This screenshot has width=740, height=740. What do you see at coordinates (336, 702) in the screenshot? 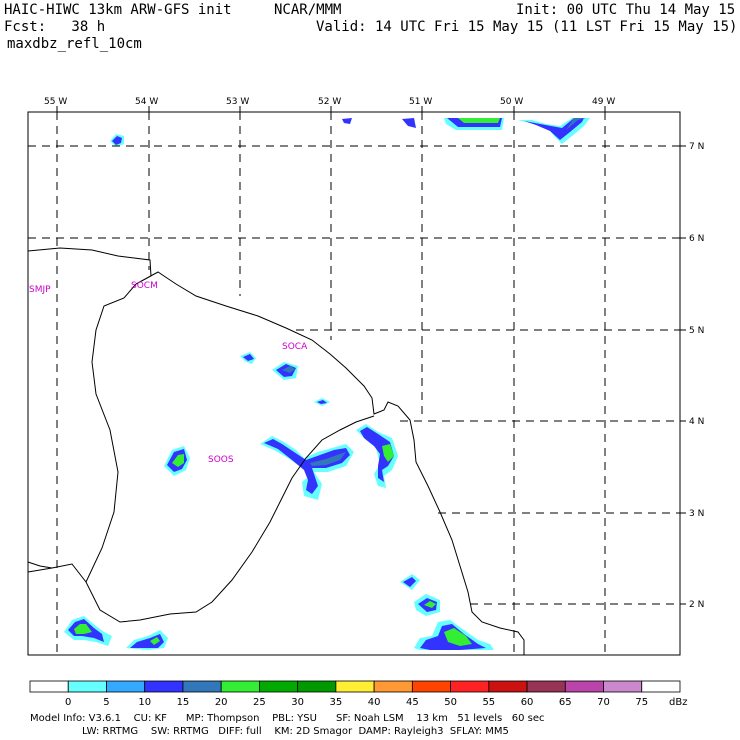
I see `colorbar-tick-label: 35` at bounding box center [336, 702].